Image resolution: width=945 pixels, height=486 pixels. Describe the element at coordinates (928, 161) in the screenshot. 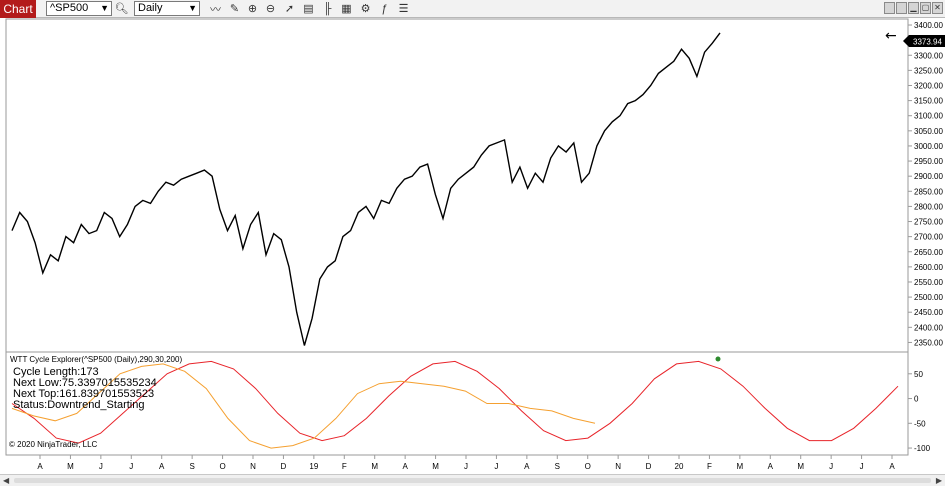

I see `price-tick-label: 2950.00` at that location.